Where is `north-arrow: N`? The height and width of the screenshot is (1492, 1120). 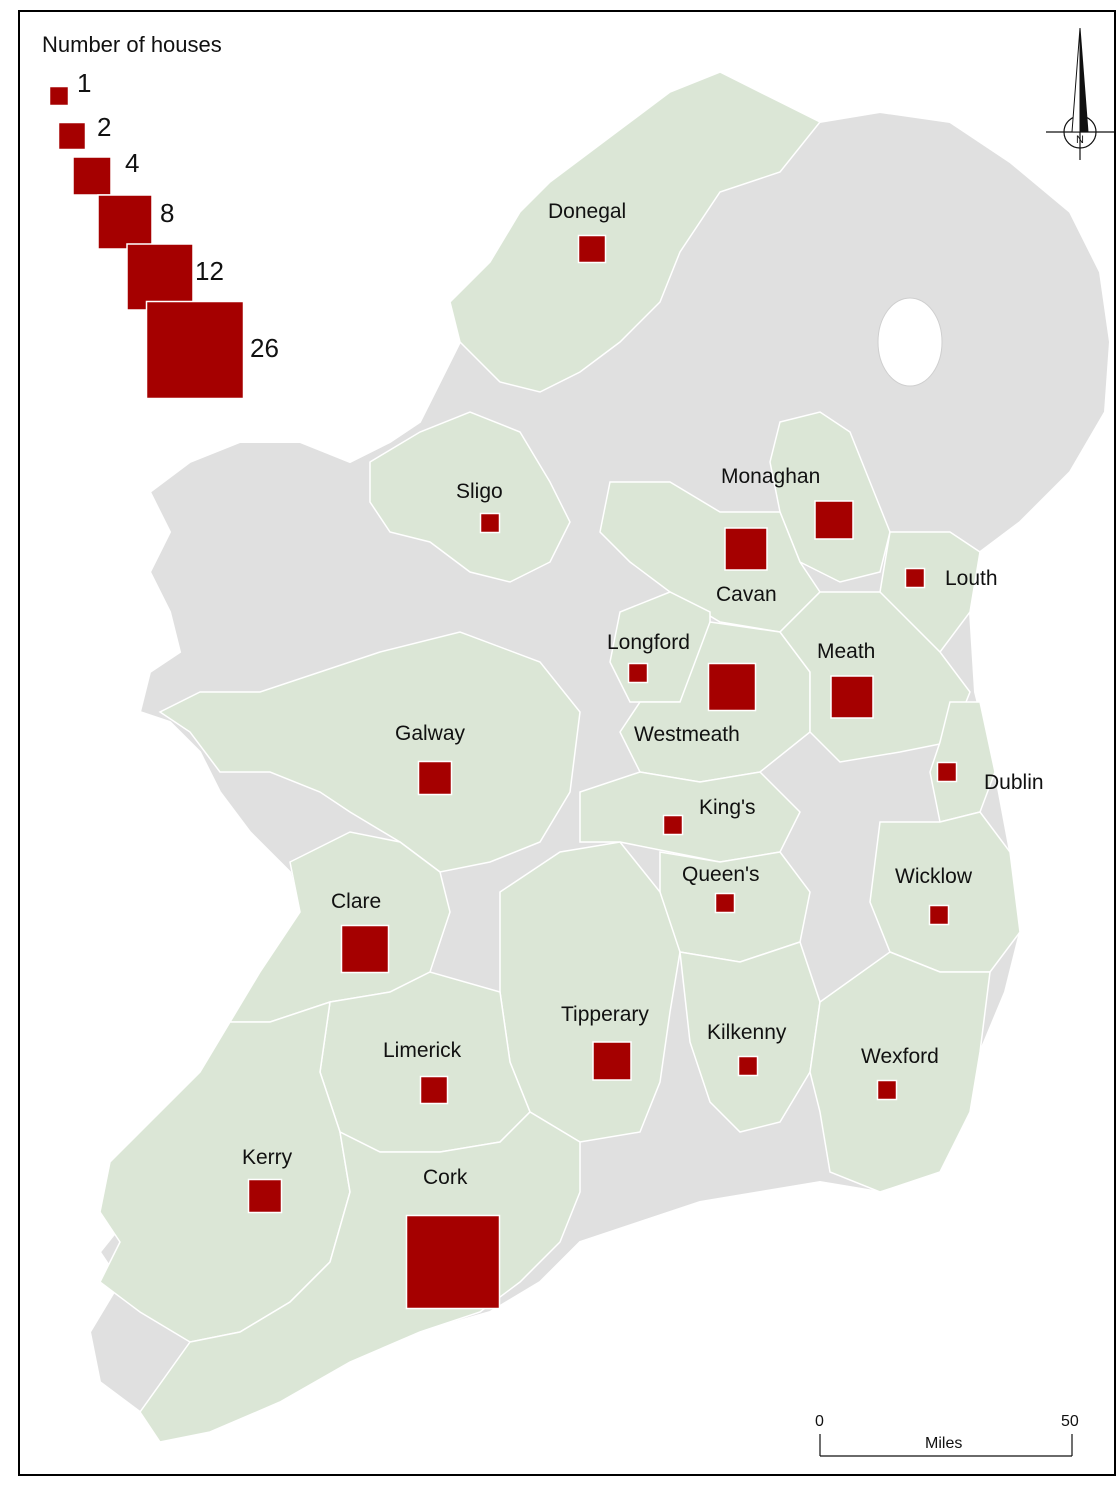
north-arrow: N is located at coordinates (1080, 93).